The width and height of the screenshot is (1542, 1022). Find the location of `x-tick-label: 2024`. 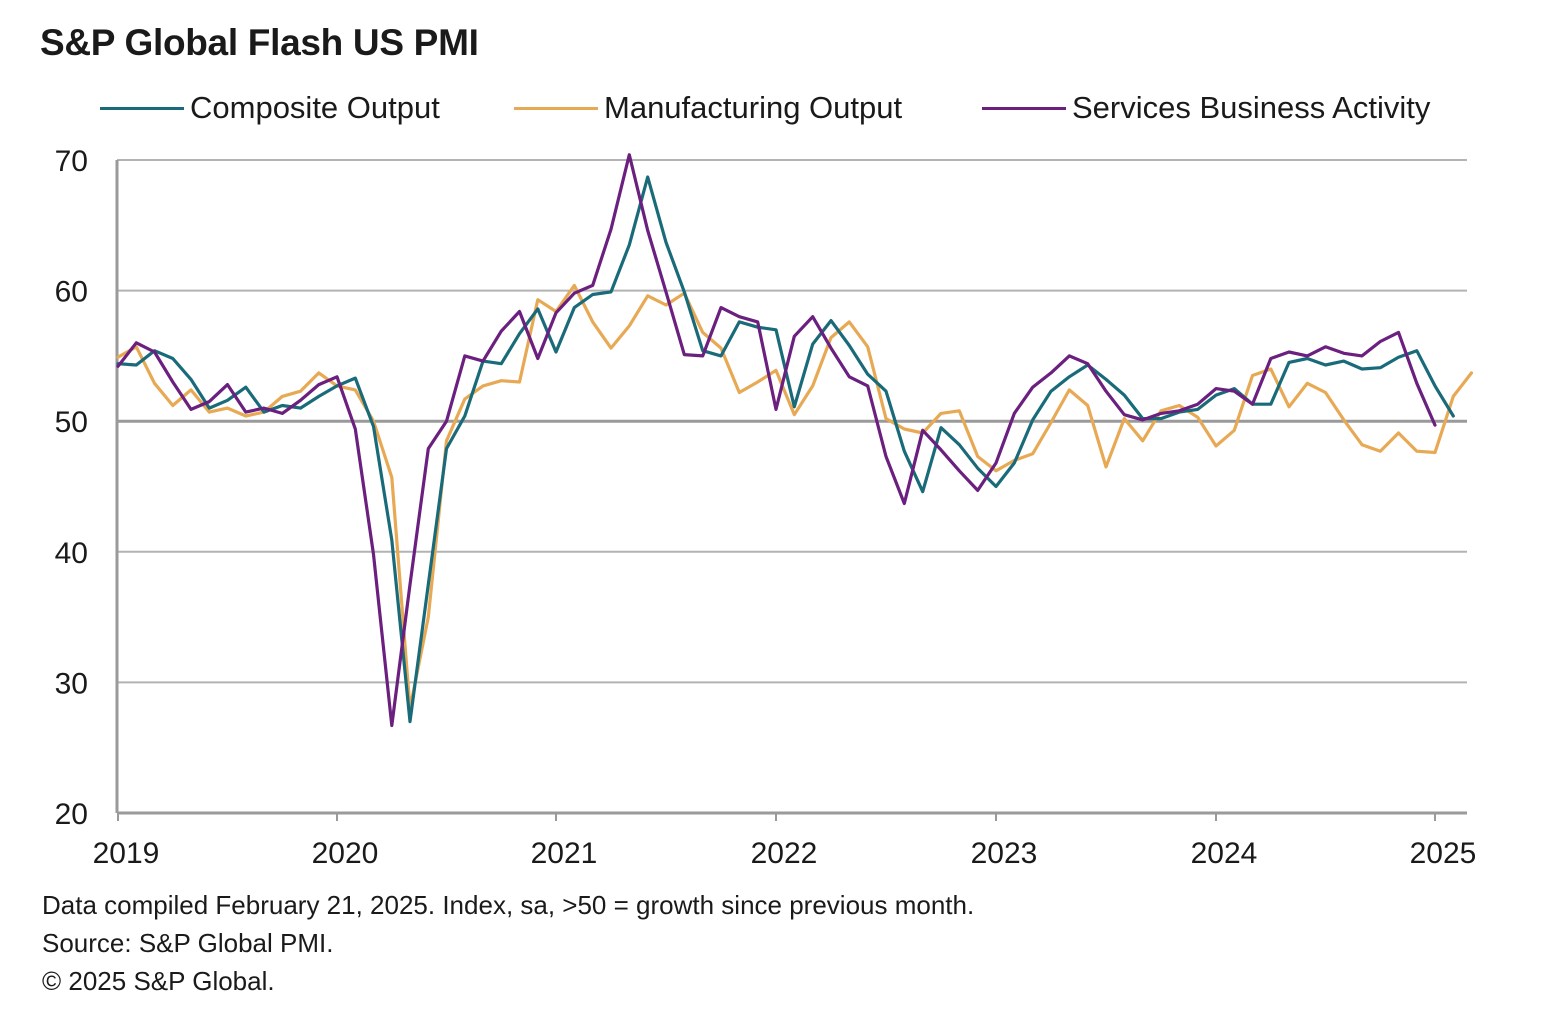

x-tick-label: 2024 is located at coordinates (1224, 853).